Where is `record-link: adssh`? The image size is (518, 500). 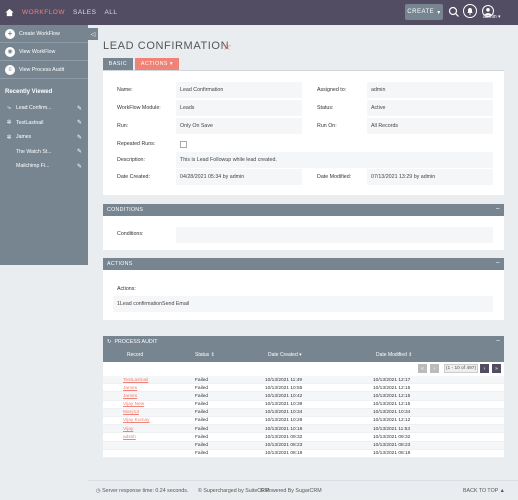 record-link: adssh is located at coordinates (129, 437).